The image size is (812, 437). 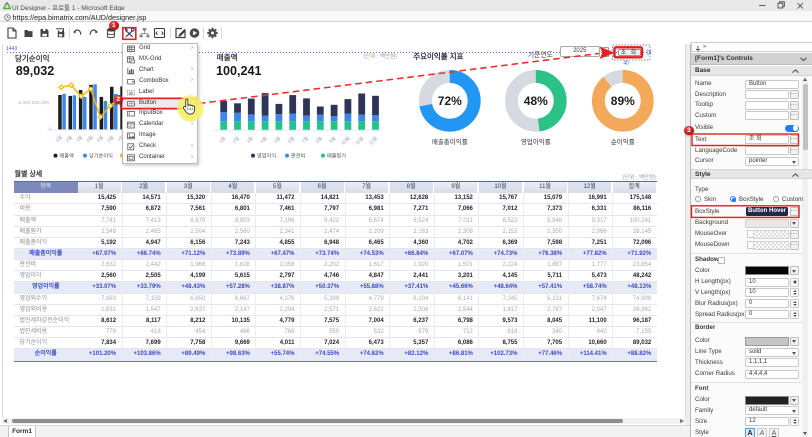 I want to click on svg-text: ab, so click(x=131, y=92).